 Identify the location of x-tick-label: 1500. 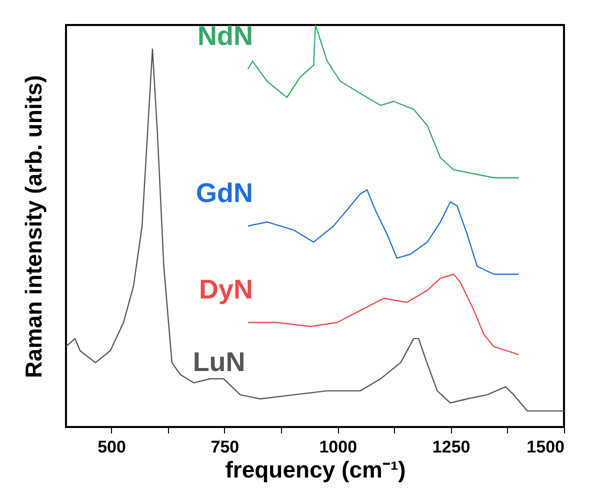
(545, 447).